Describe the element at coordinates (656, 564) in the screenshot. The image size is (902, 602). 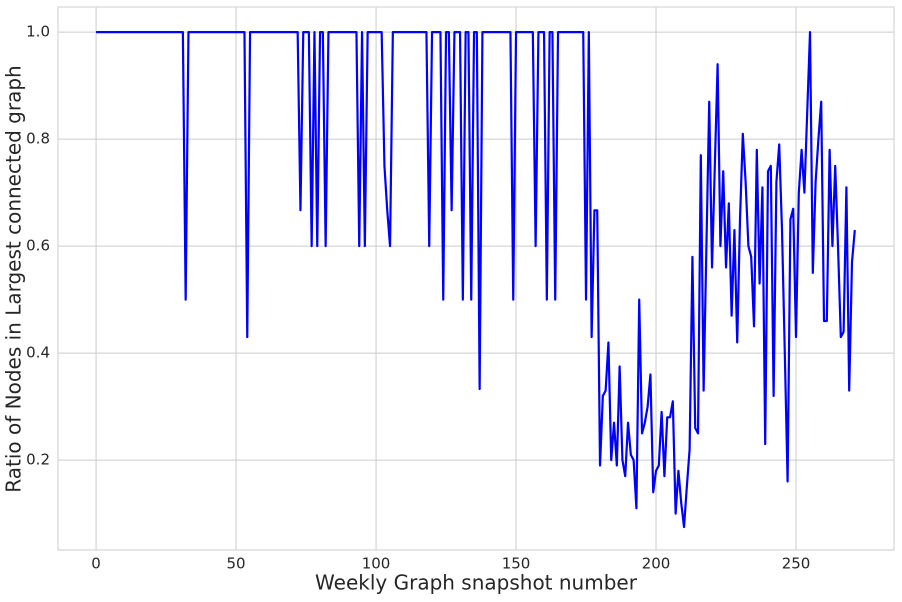
I see `x-tick-label: 200` at that location.